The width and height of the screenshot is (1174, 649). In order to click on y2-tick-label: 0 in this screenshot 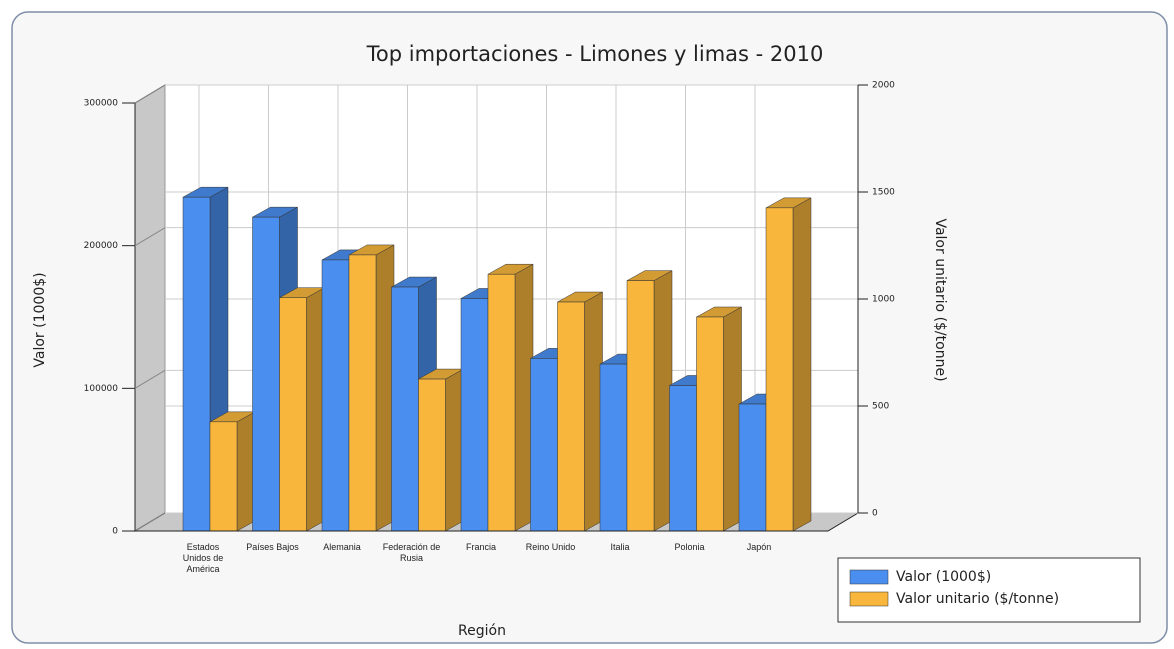, I will do `click(875, 514)`.